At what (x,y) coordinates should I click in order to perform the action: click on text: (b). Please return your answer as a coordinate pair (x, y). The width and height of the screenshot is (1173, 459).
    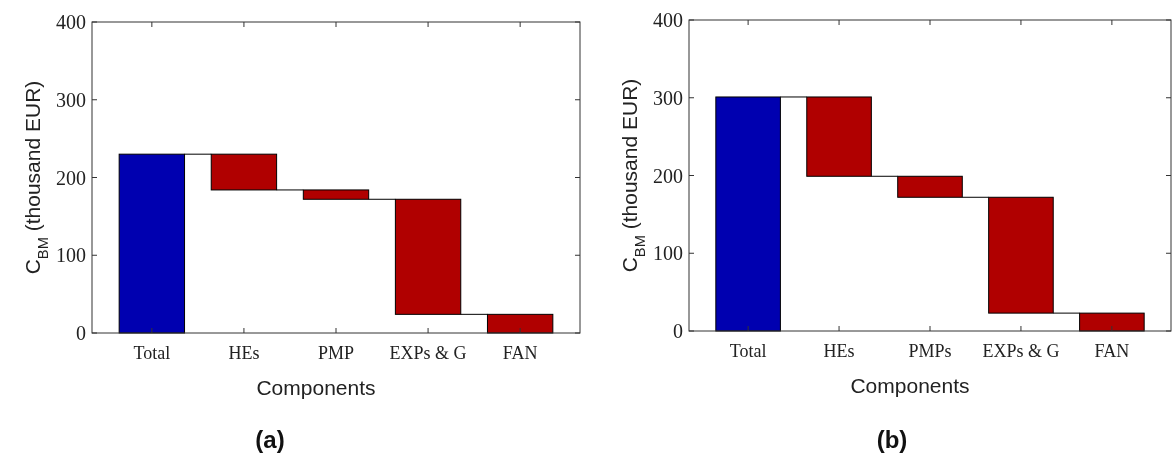
    Looking at the image, I should click on (892, 439).